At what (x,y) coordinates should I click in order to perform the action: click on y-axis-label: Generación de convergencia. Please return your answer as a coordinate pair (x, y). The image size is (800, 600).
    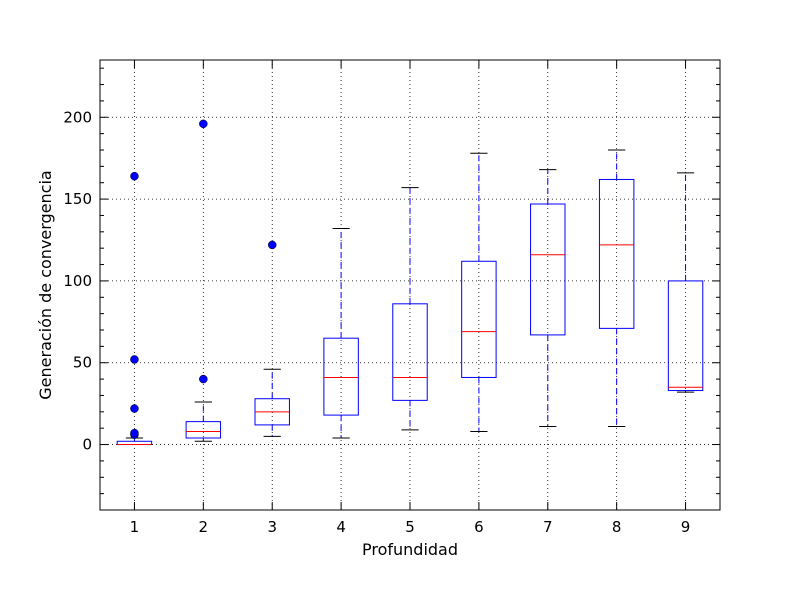
    Looking at the image, I should click on (45, 284).